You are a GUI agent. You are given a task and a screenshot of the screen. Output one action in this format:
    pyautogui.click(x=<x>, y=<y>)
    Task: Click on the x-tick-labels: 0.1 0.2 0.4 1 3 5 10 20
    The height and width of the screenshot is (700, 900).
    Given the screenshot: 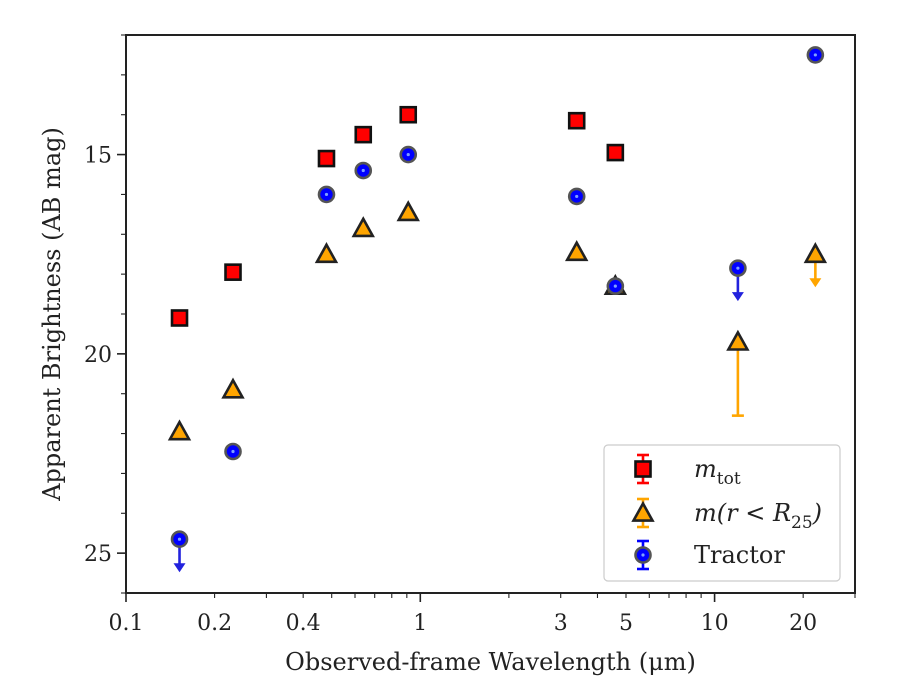 What is the action you would take?
    pyautogui.click(x=463, y=623)
    